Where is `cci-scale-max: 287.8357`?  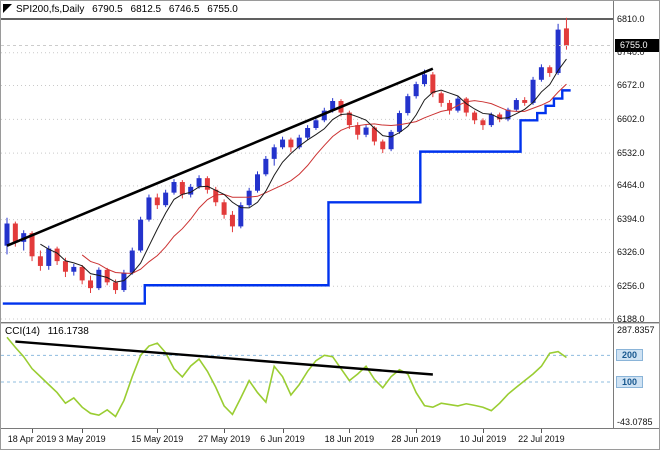 cci-scale-max: 287.8357 is located at coordinates (636, 330).